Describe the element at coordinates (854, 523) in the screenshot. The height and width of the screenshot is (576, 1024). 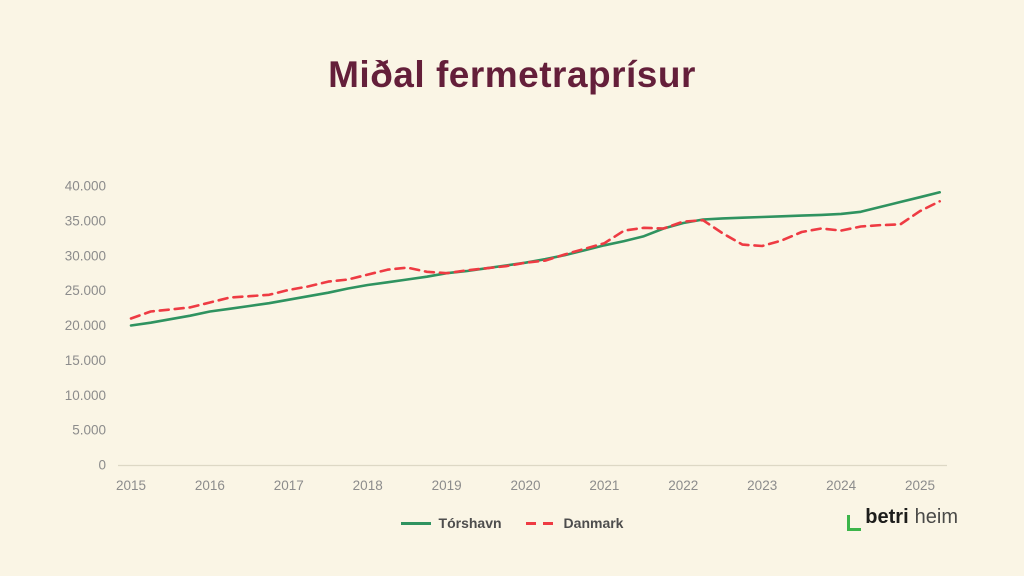
I see `logo-bracket-icon` at that location.